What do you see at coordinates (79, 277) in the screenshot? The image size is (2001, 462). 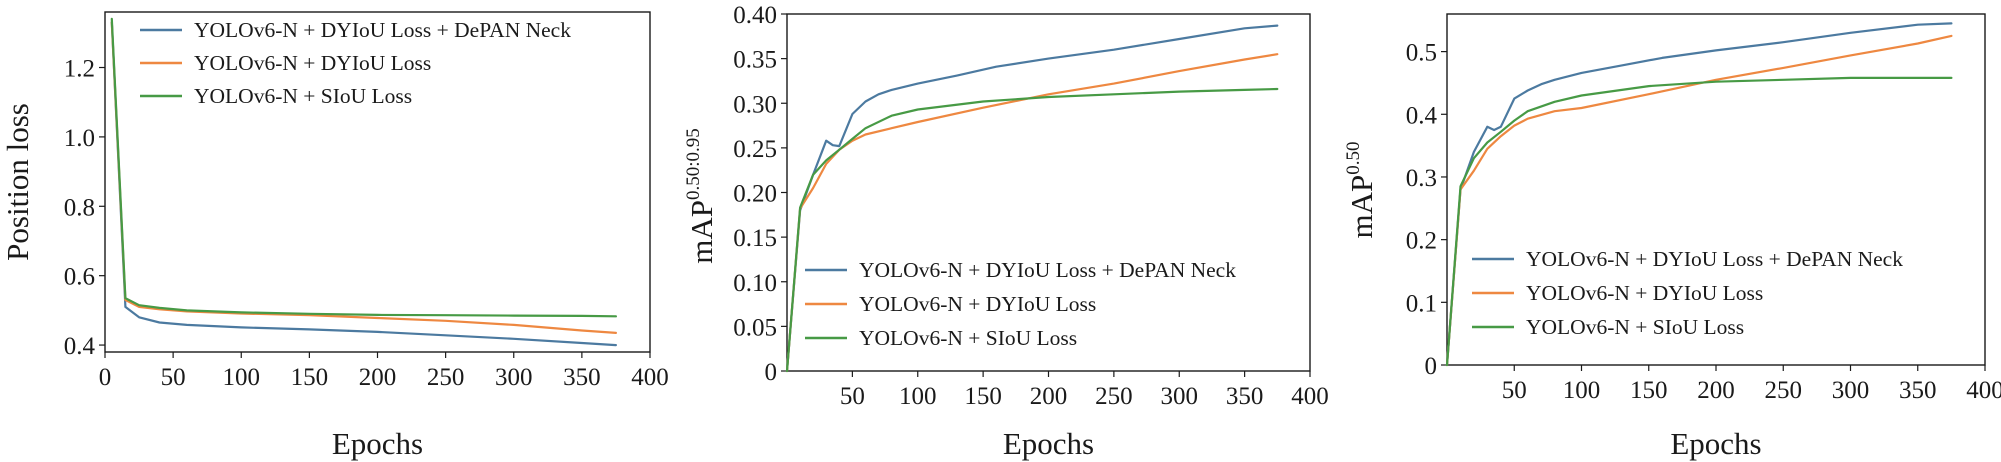 I see `y-tick-label: 0.6` at bounding box center [79, 277].